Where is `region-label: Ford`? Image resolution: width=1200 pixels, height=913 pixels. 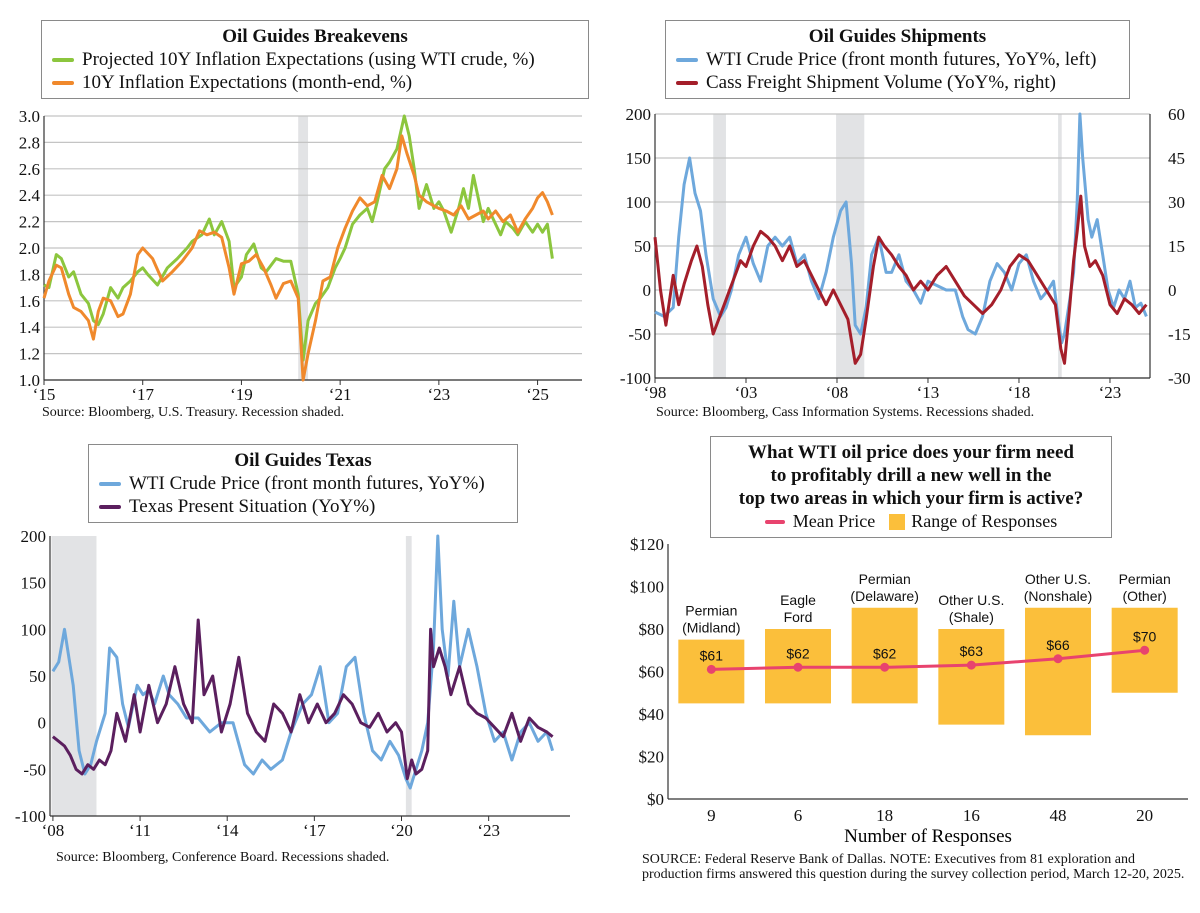 region-label: Ford is located at coordinates (798, 617).